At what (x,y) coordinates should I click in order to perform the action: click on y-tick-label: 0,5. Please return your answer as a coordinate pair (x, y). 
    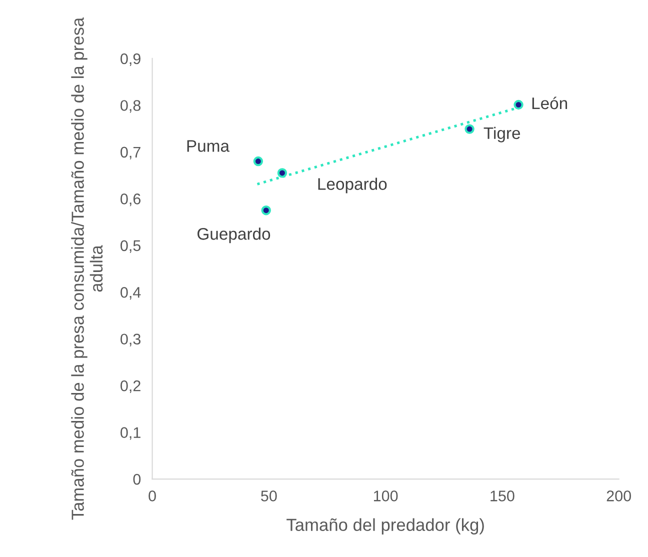
    Looking at the image, I should click on (130, 246).